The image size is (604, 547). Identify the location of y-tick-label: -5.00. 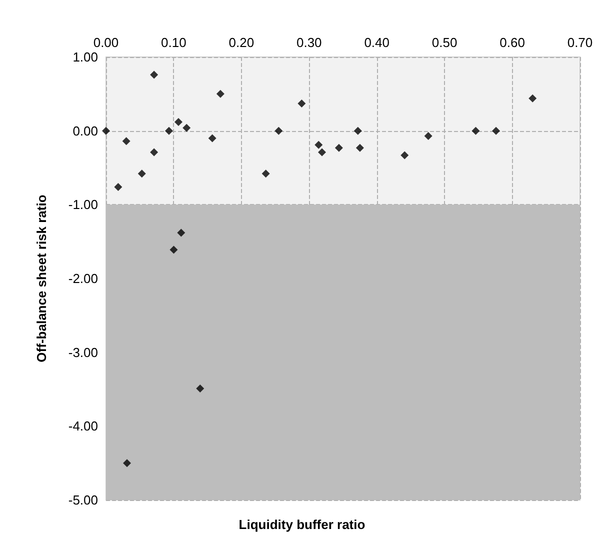
(83, 500).